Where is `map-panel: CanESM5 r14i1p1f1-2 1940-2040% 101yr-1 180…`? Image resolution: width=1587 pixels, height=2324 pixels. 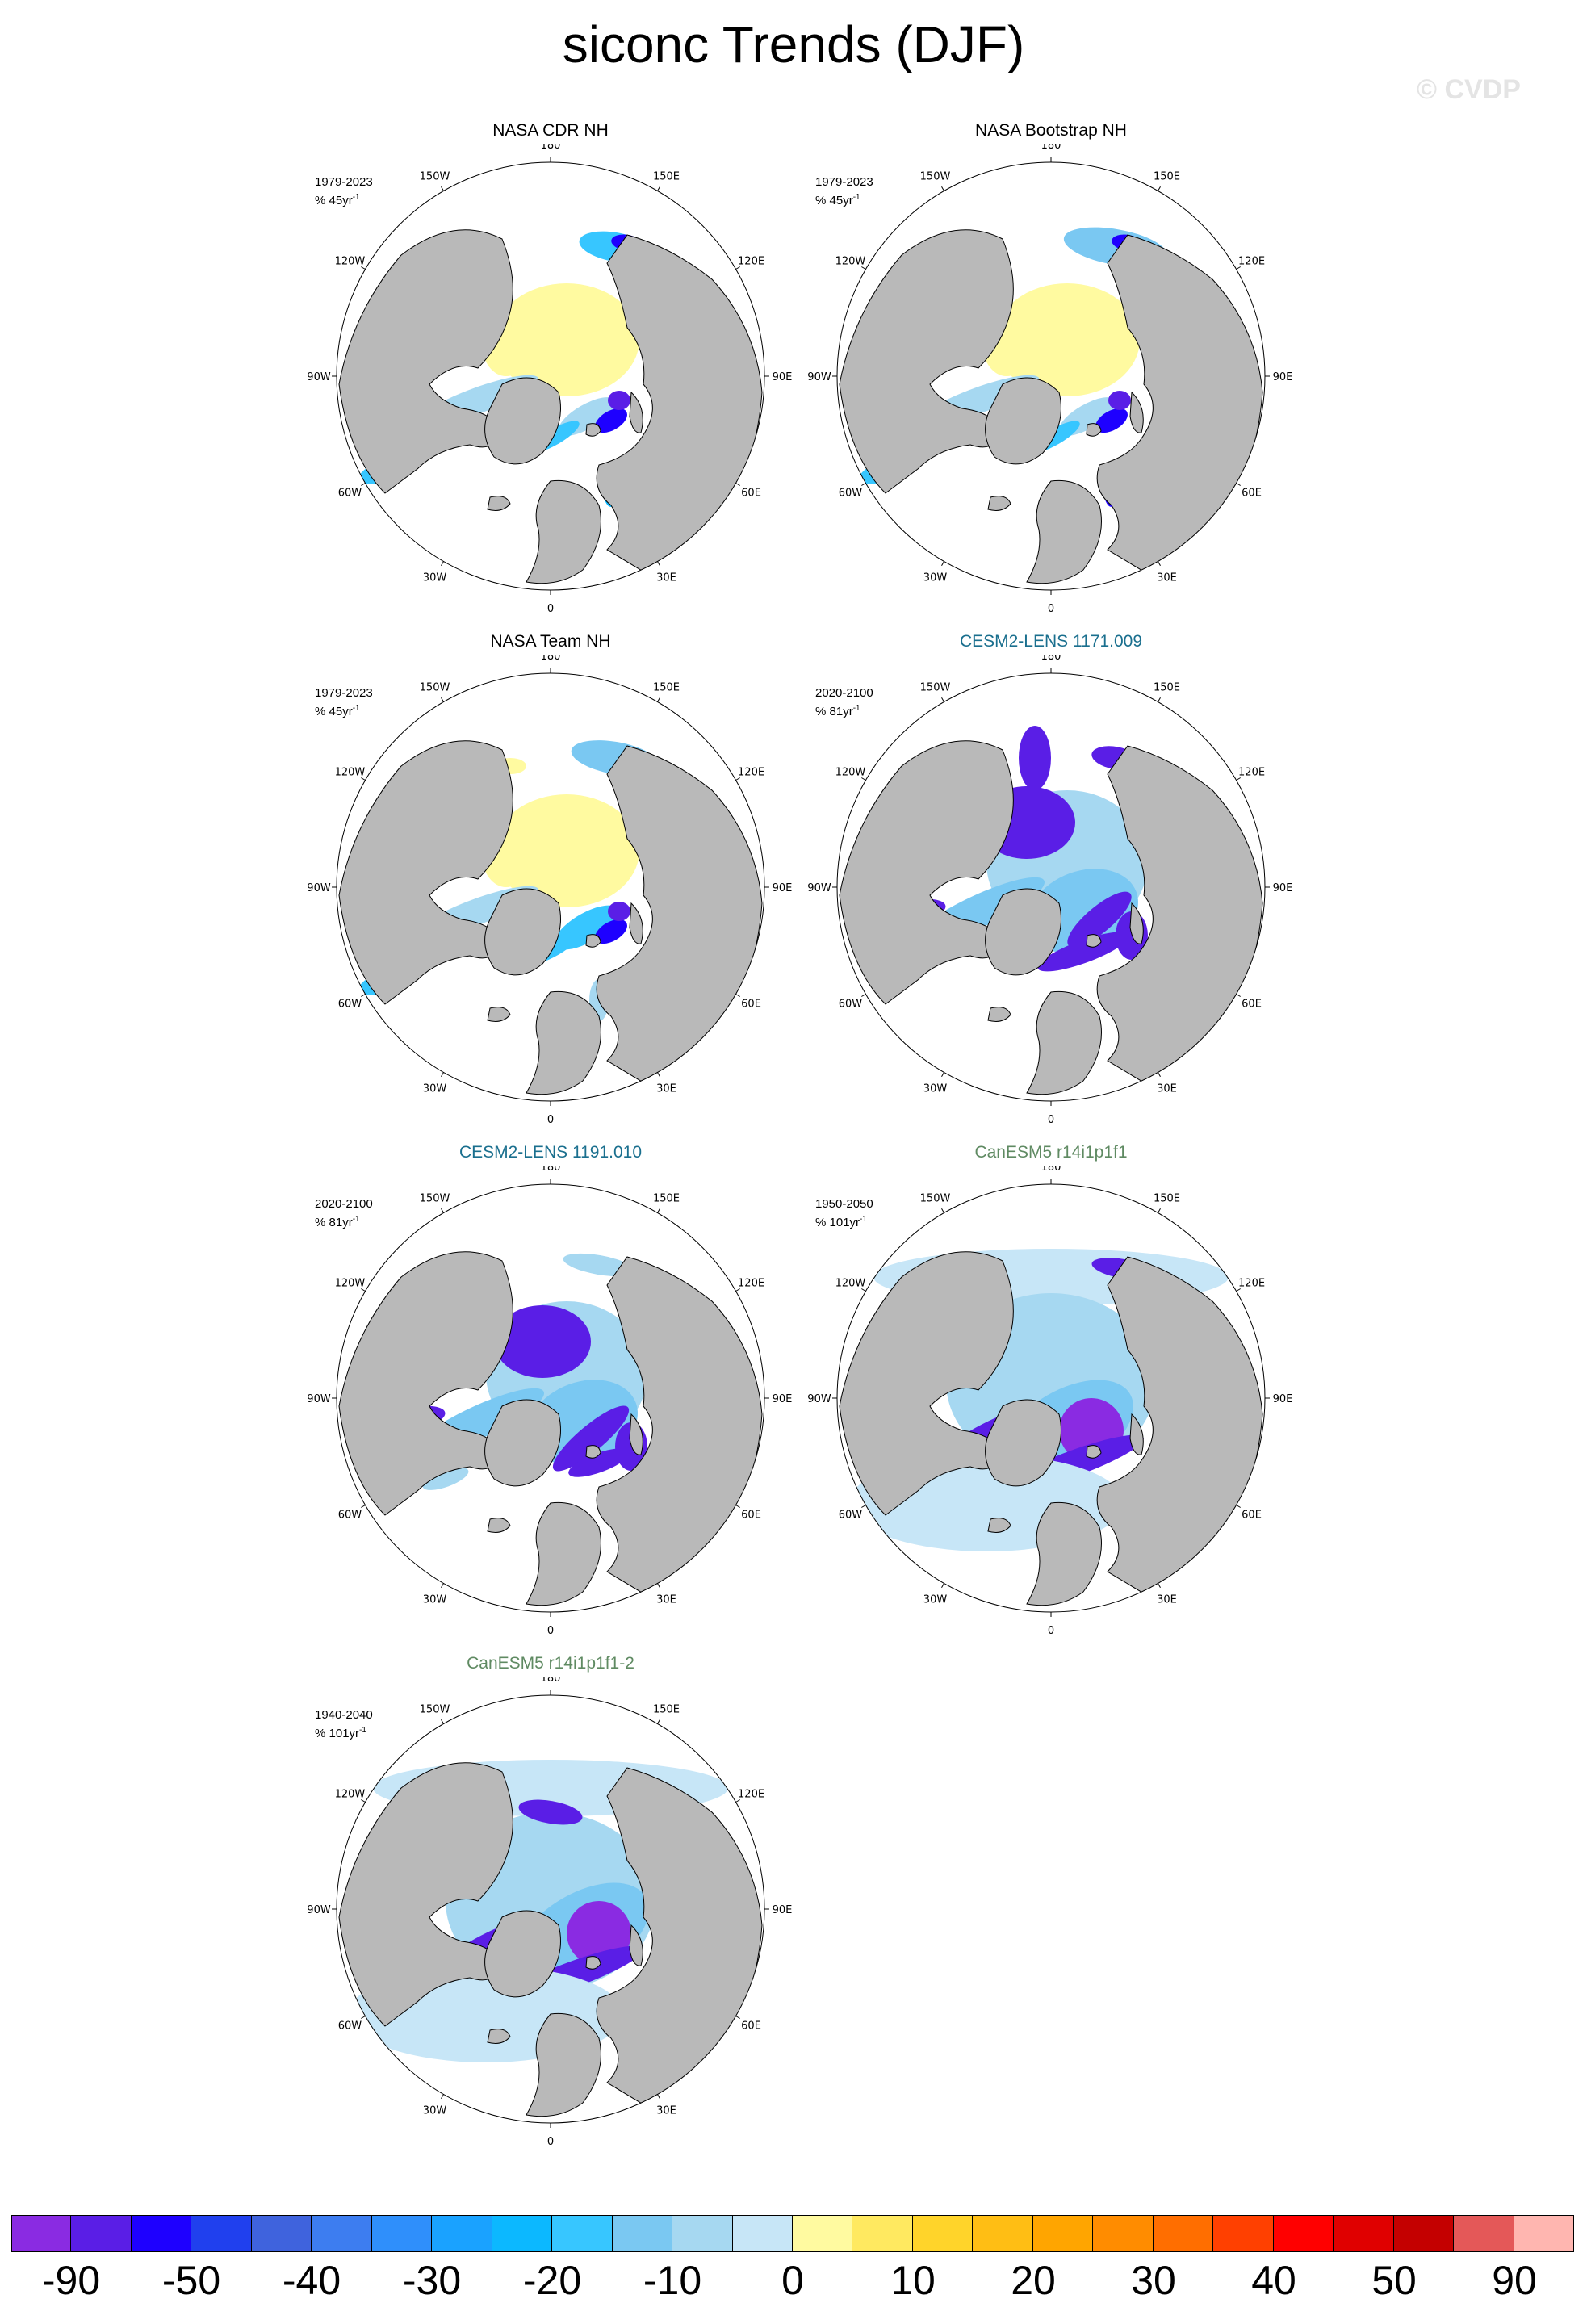 map-panel: CanESM5 r14i1p1f1-2 1940-2040% 101yr-1 180… is located at coordinates (550, 1900).